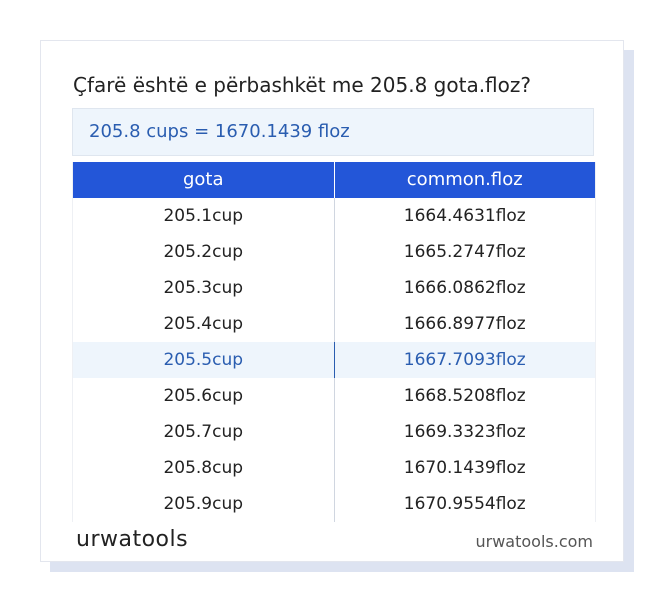 The height and width of the screenshot is (602, 664). I want to click on table-row: 205.3cup 1666.0862floz, so click(334, 288).